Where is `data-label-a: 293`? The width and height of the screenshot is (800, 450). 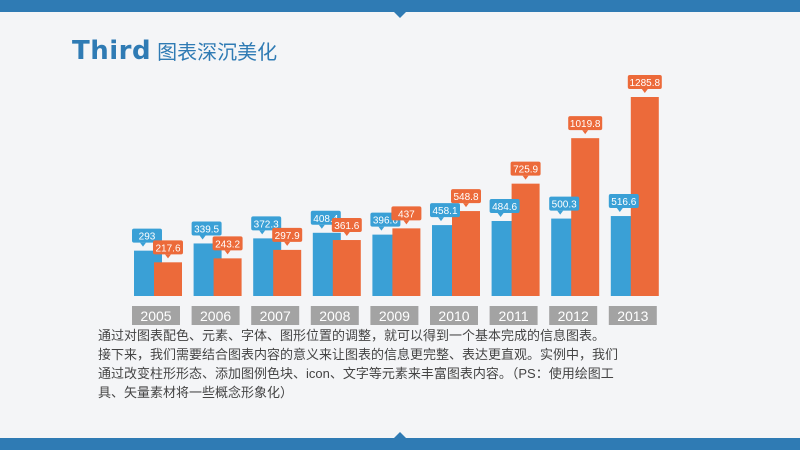 data-label-a: 293 is located at coordinates (147, 237).